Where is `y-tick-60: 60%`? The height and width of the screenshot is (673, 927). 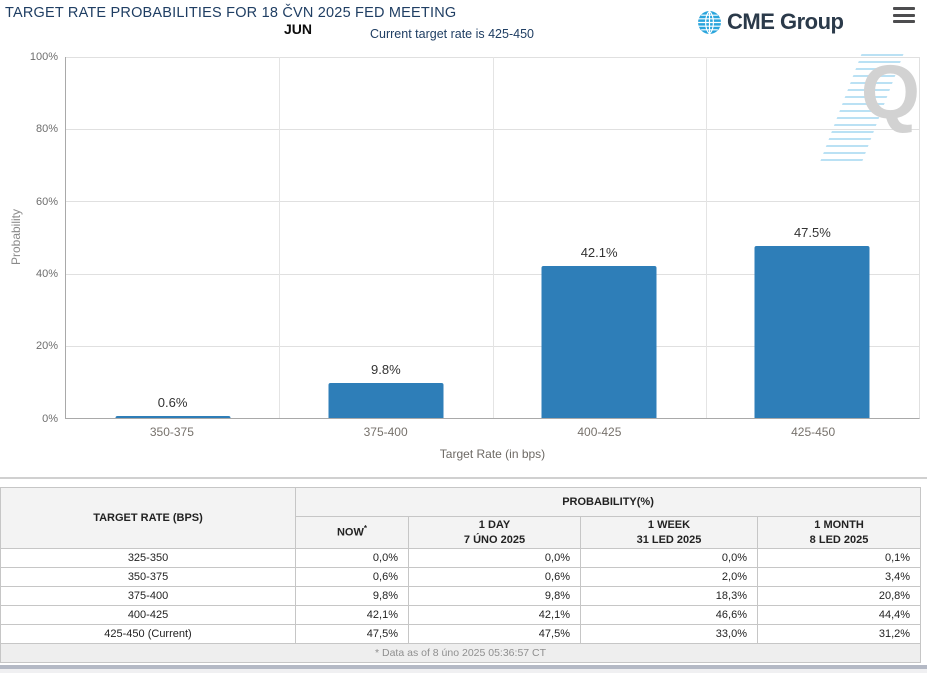 y-tick-60: 60% is located at coordinates (46, 202).